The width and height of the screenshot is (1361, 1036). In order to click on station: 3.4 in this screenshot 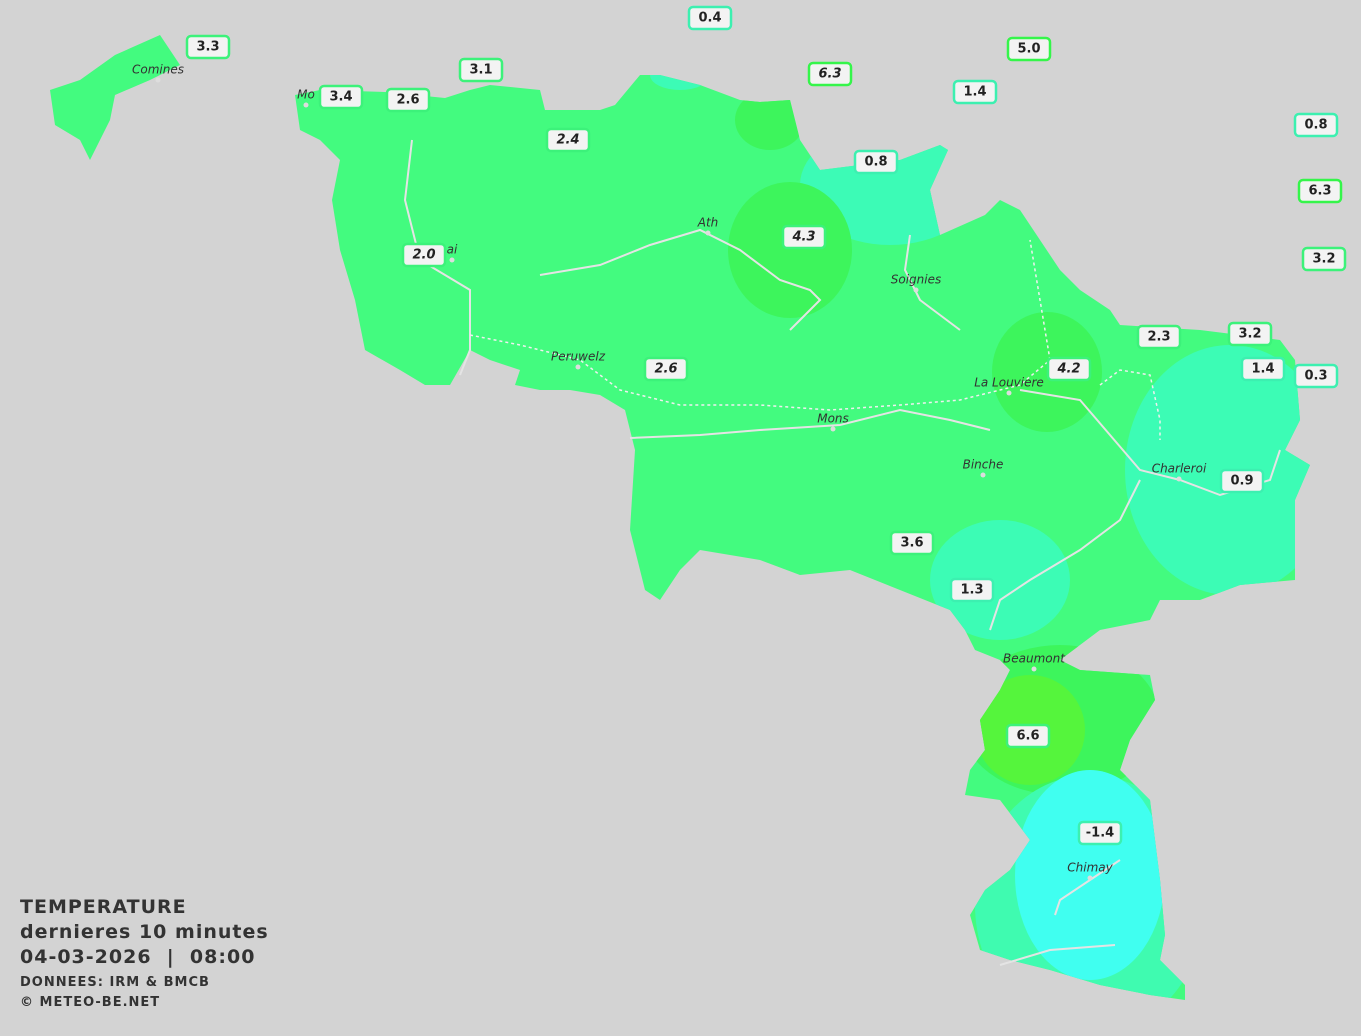, I will do `click(341, 97)`.